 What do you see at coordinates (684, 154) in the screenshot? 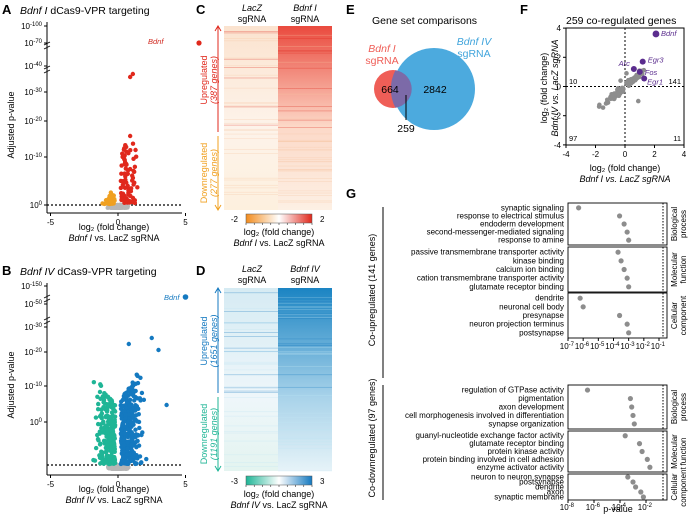
I see `x-tick-label: 4` at bounding box center [684, 154].